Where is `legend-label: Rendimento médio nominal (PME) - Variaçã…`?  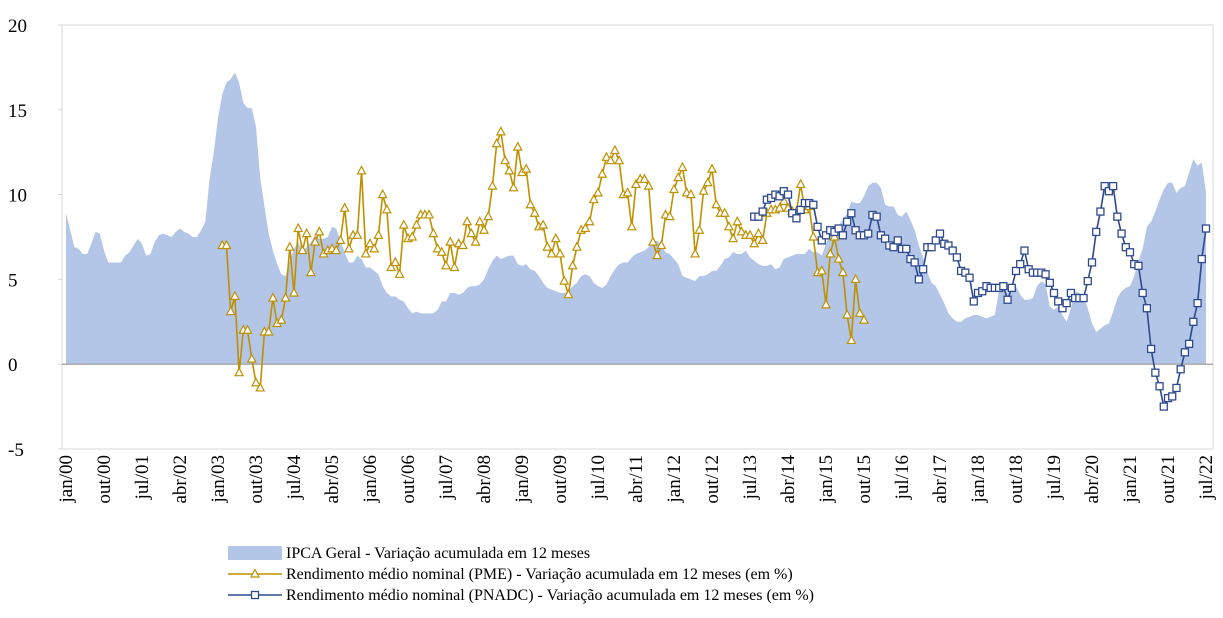
legend-label: Rendimento médio nominal (PME) - Variaçã… is located at coordinates (539, 574).